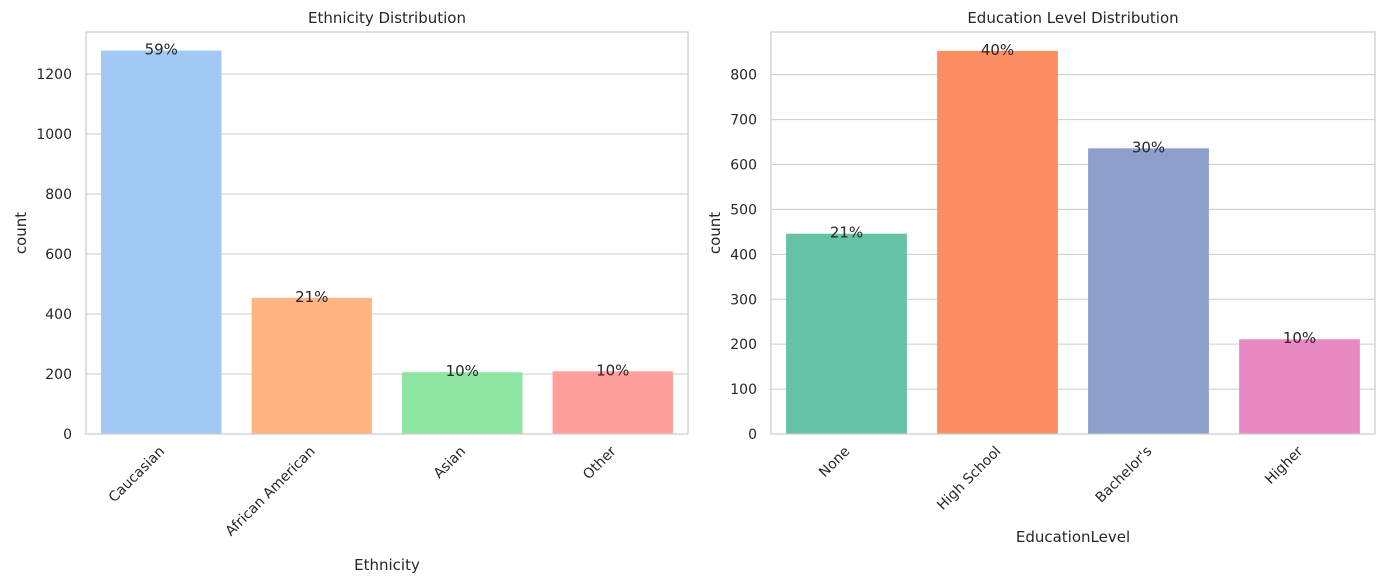 The image size is (1384, 584). I want to click on y-tick-label: 1200, so click(54, 75).